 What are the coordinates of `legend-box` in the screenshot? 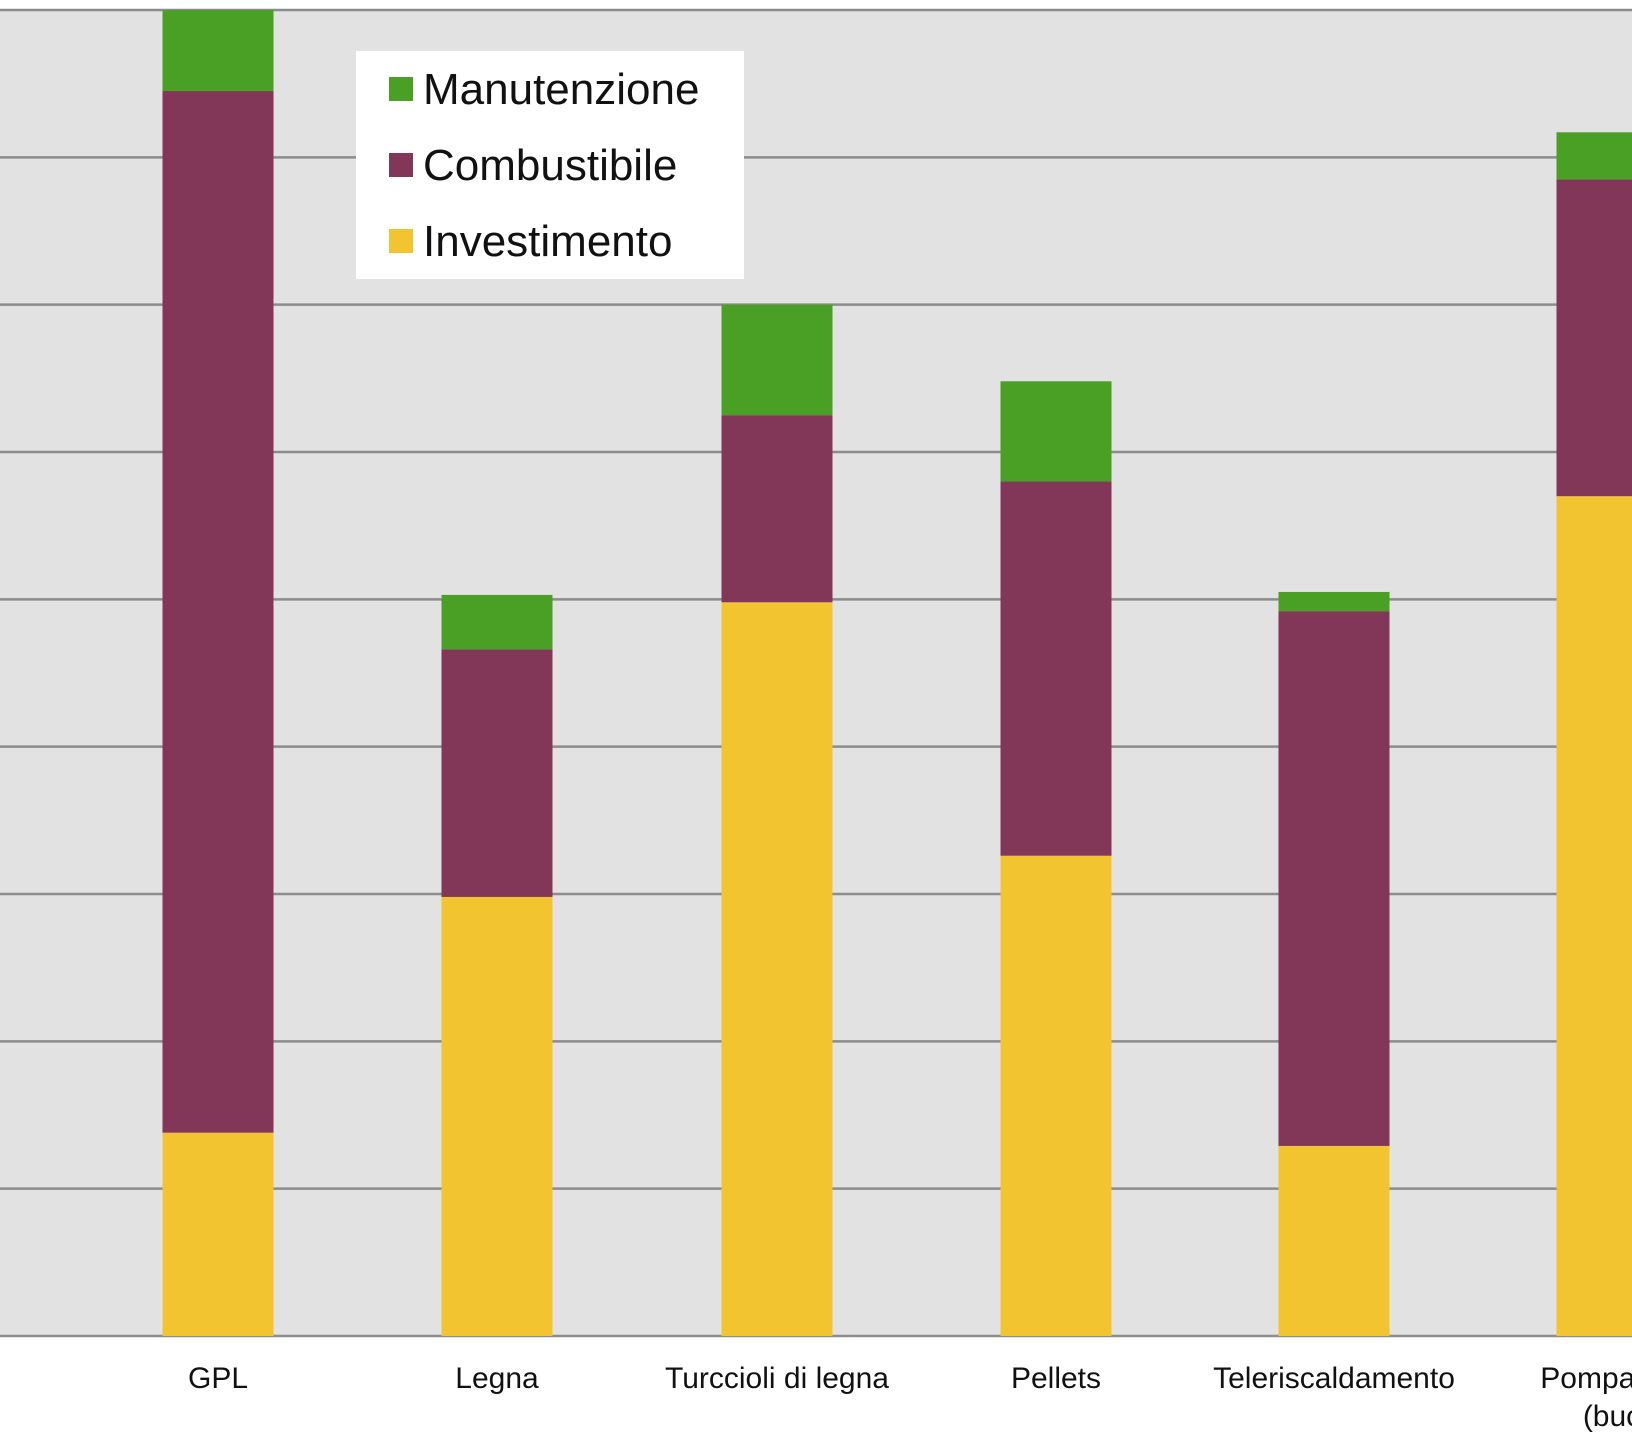 It's located at (550, 165).